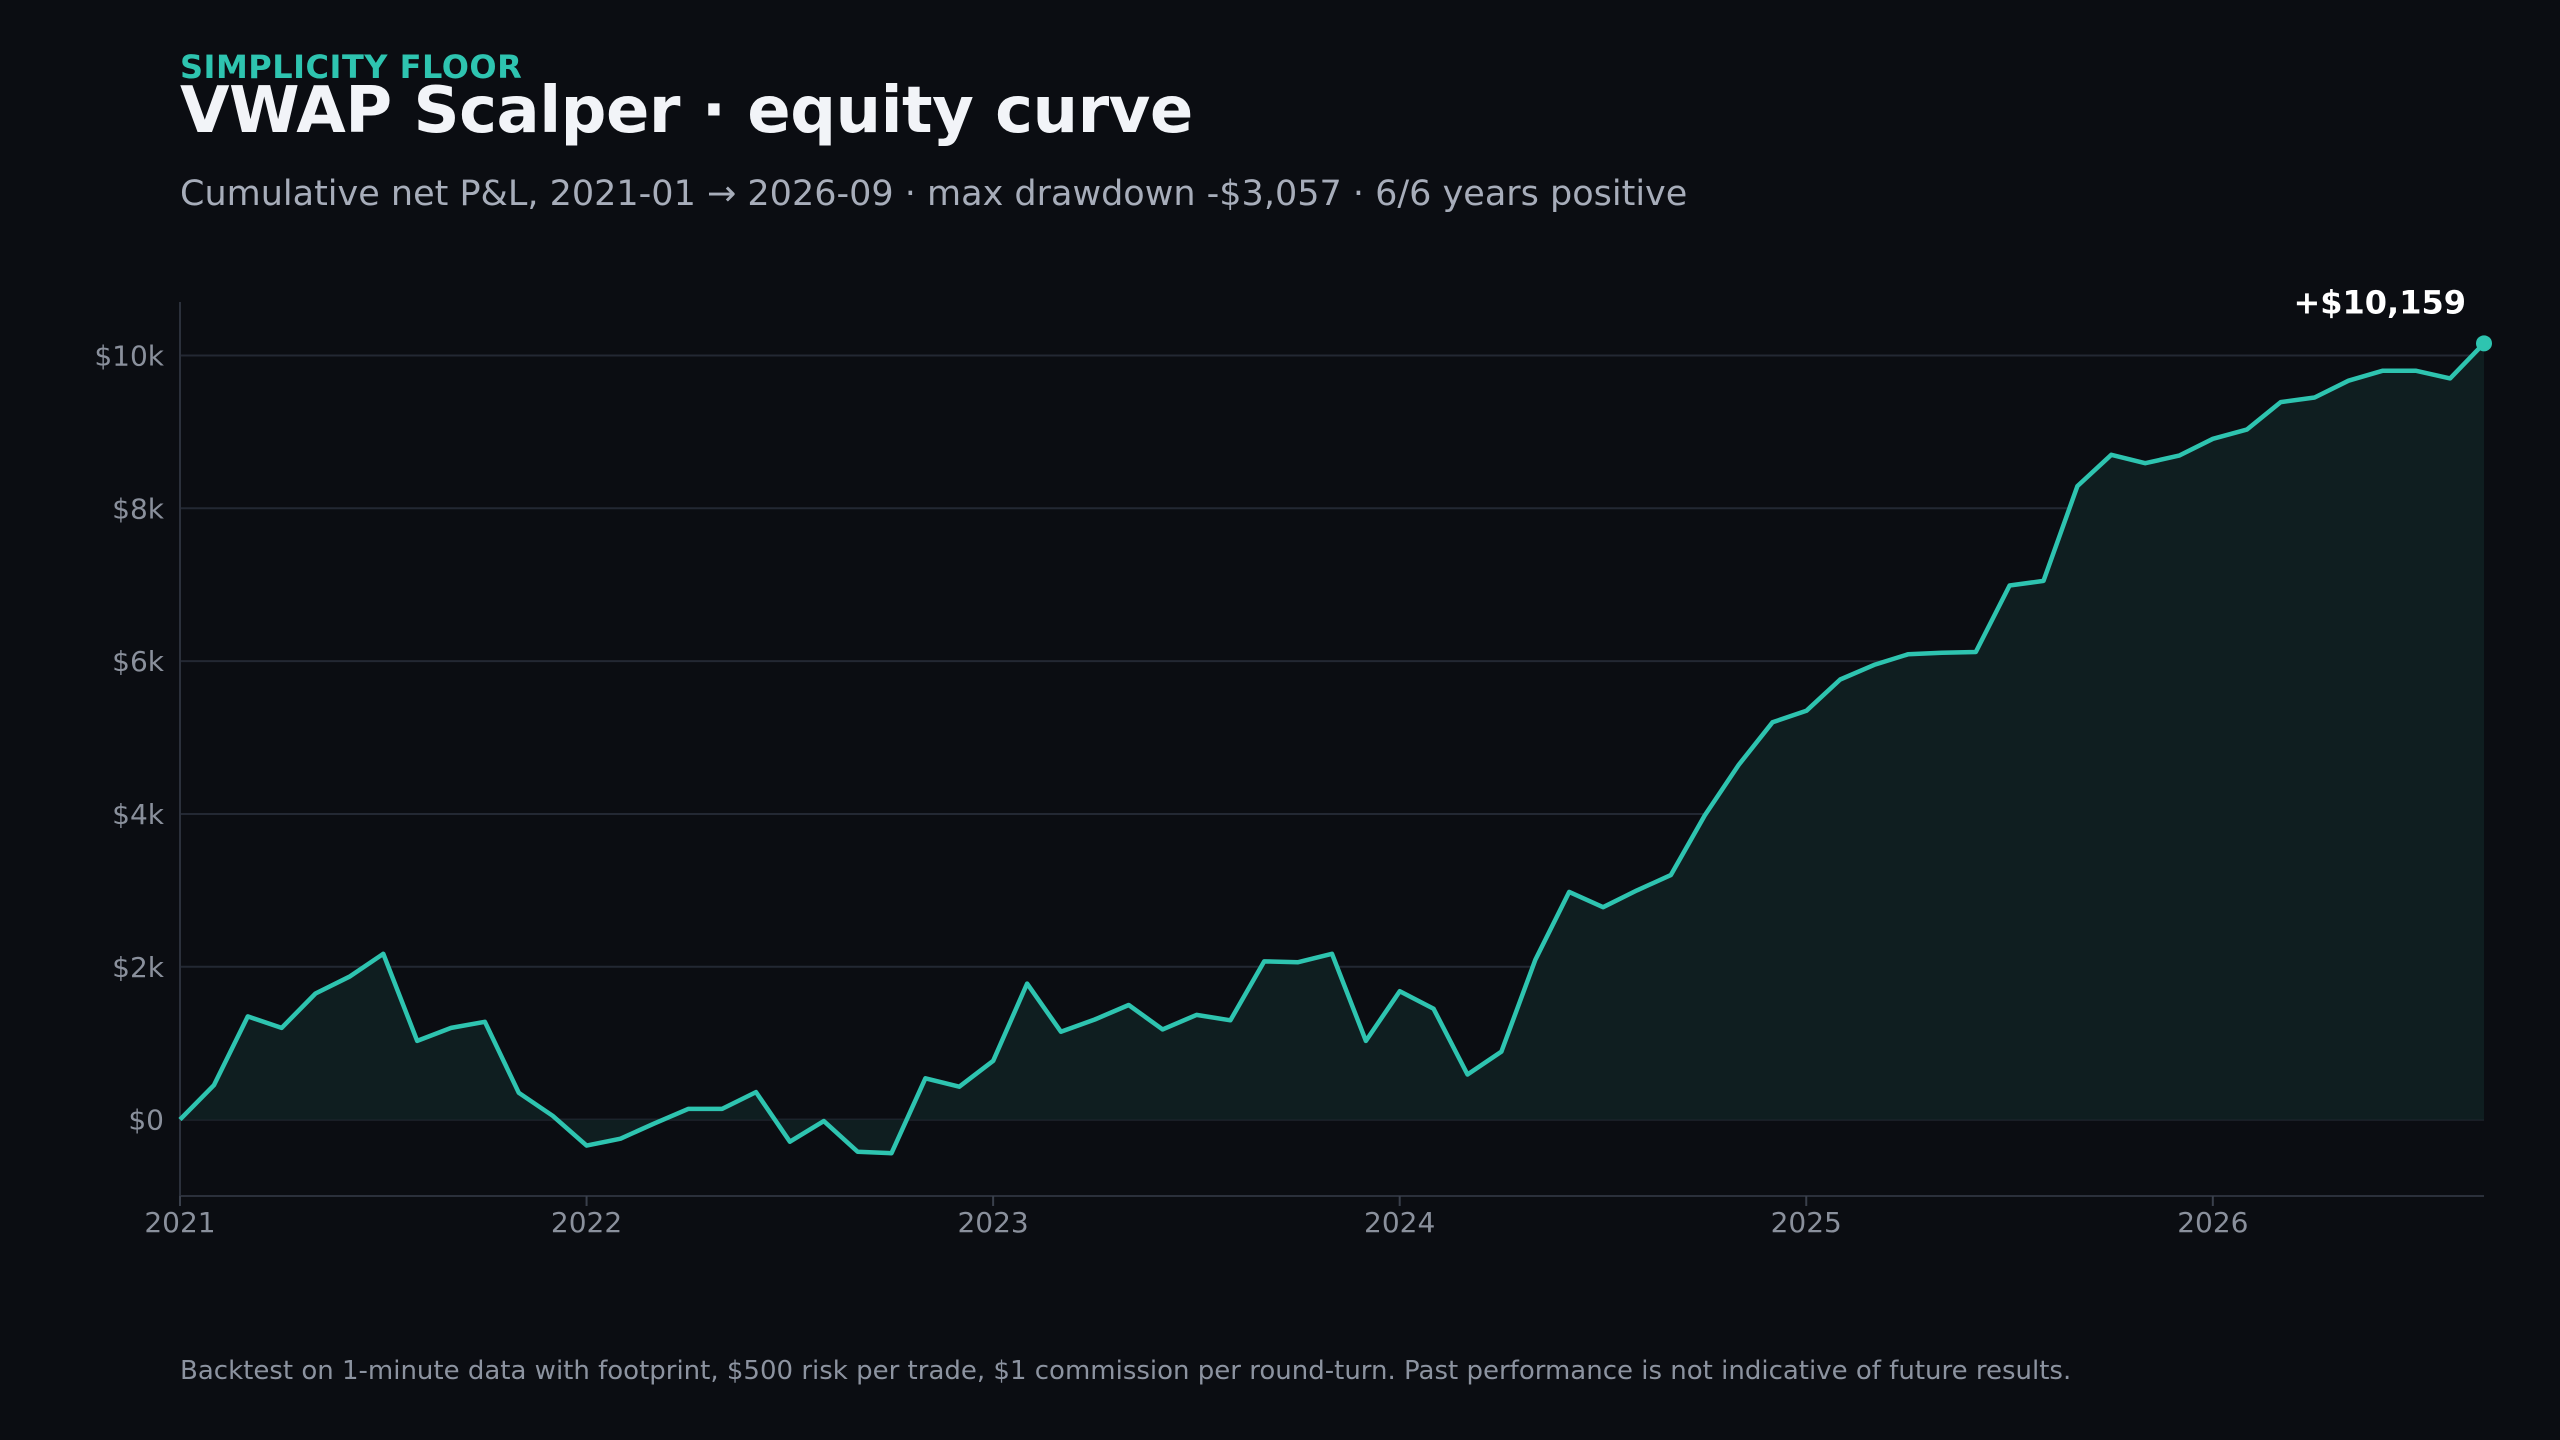 The image size is (2560, 1440). Describe the element at coordinates (351, 67) in the screenshot. I see `eyebrow-label: SIMPLICITY FLOOR` at that location.